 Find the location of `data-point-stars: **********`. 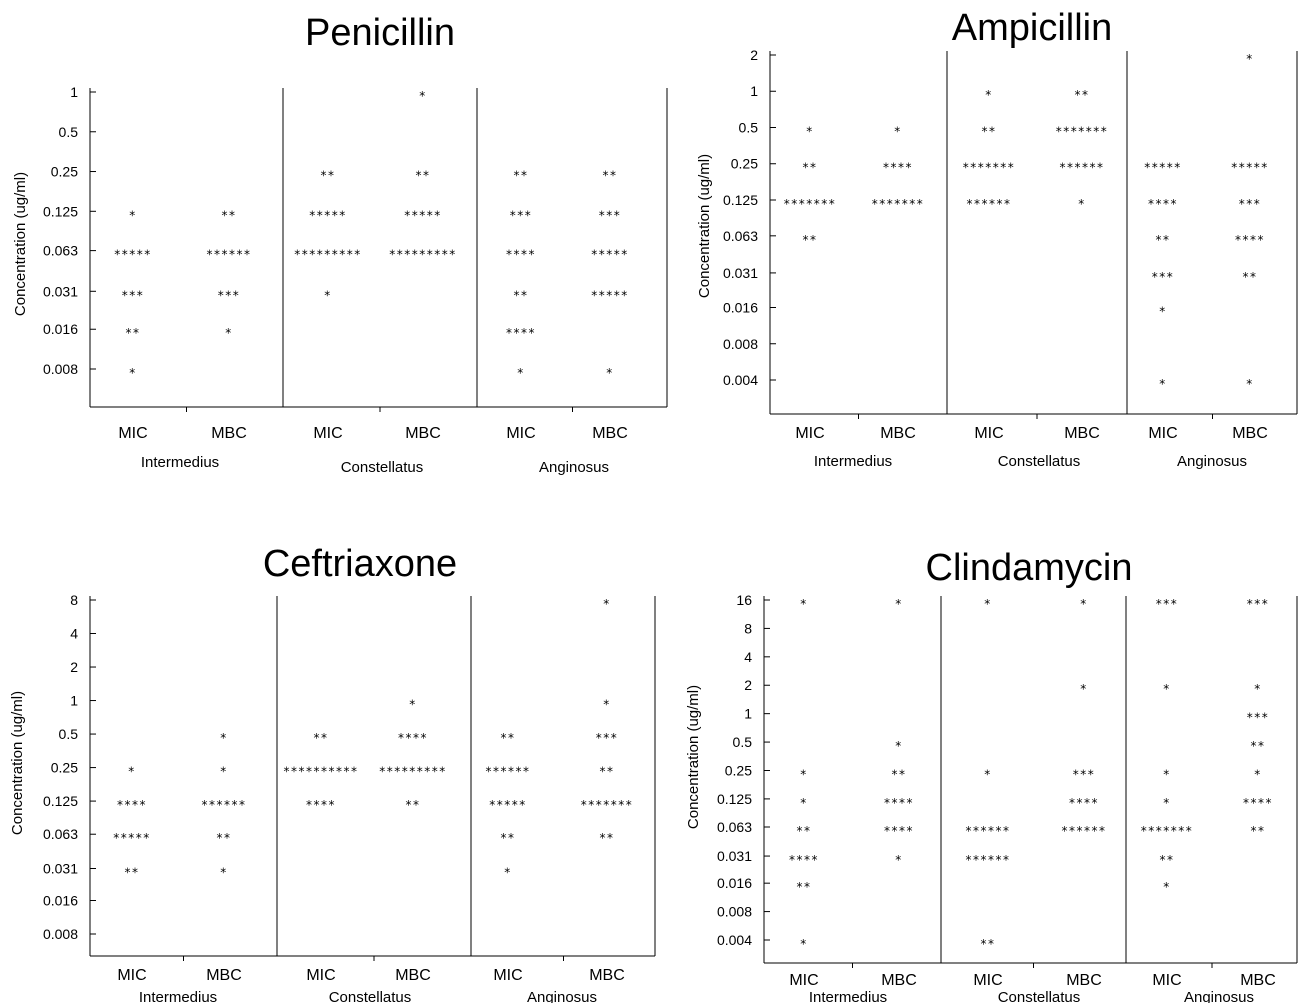

data-point-stars: ********** is located at coordinates (321, 772).